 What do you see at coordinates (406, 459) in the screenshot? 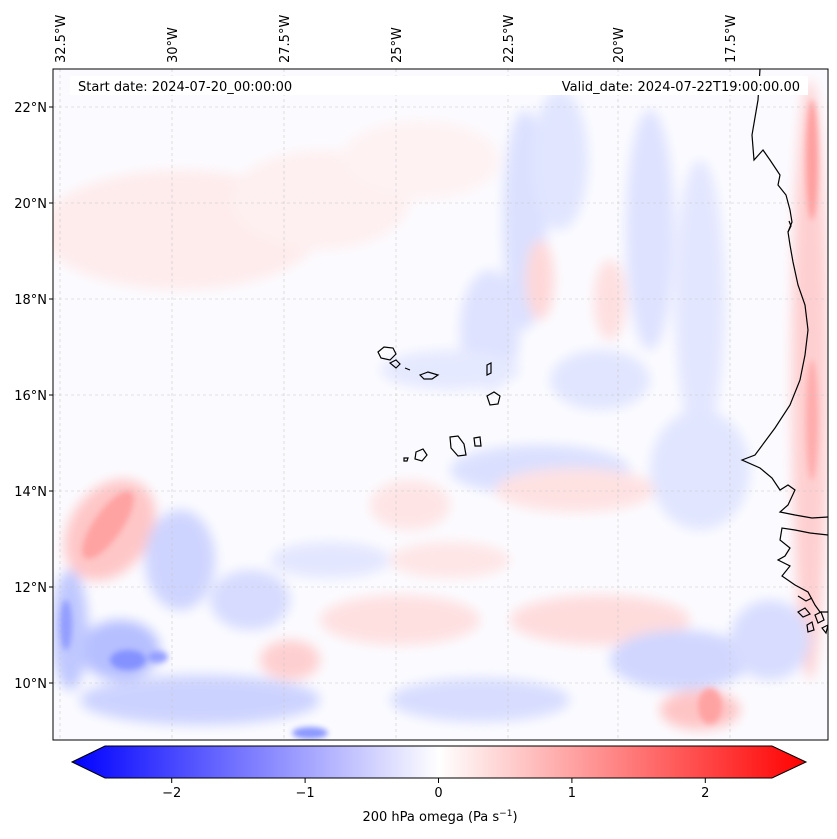
I see `island-brava` at bounding box center [406, 459].